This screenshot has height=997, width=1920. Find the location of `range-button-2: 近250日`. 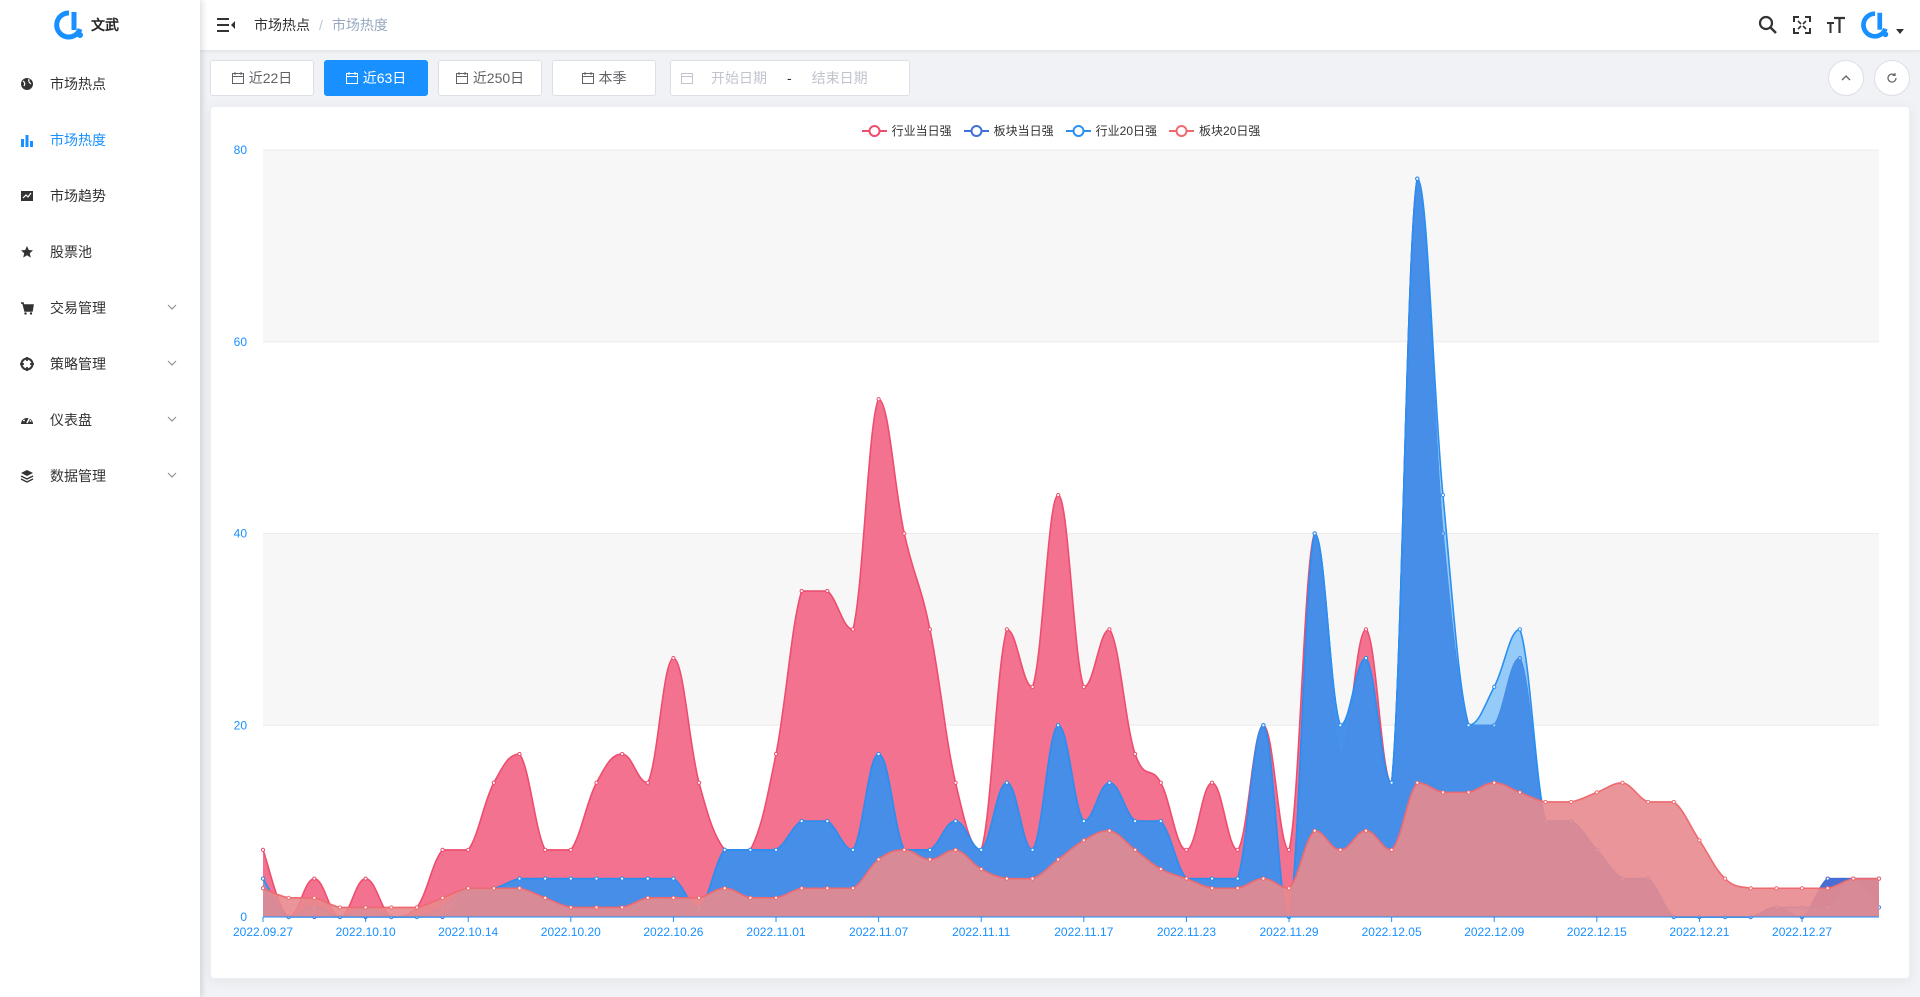

range-button-2: 近250日 is located at coordinates (490, 78).